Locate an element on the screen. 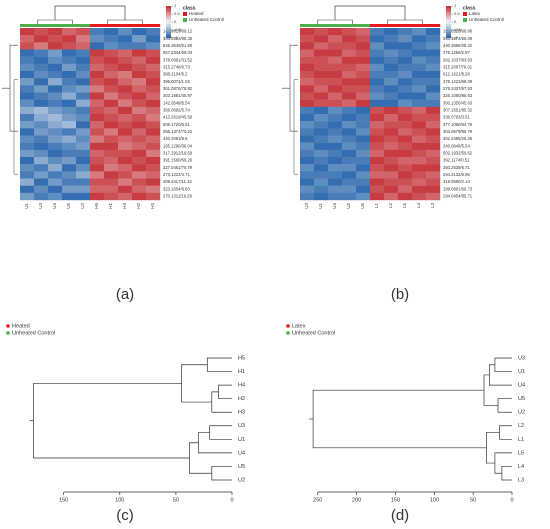  leaf-label: L3 is located at coordinates (521, 480).